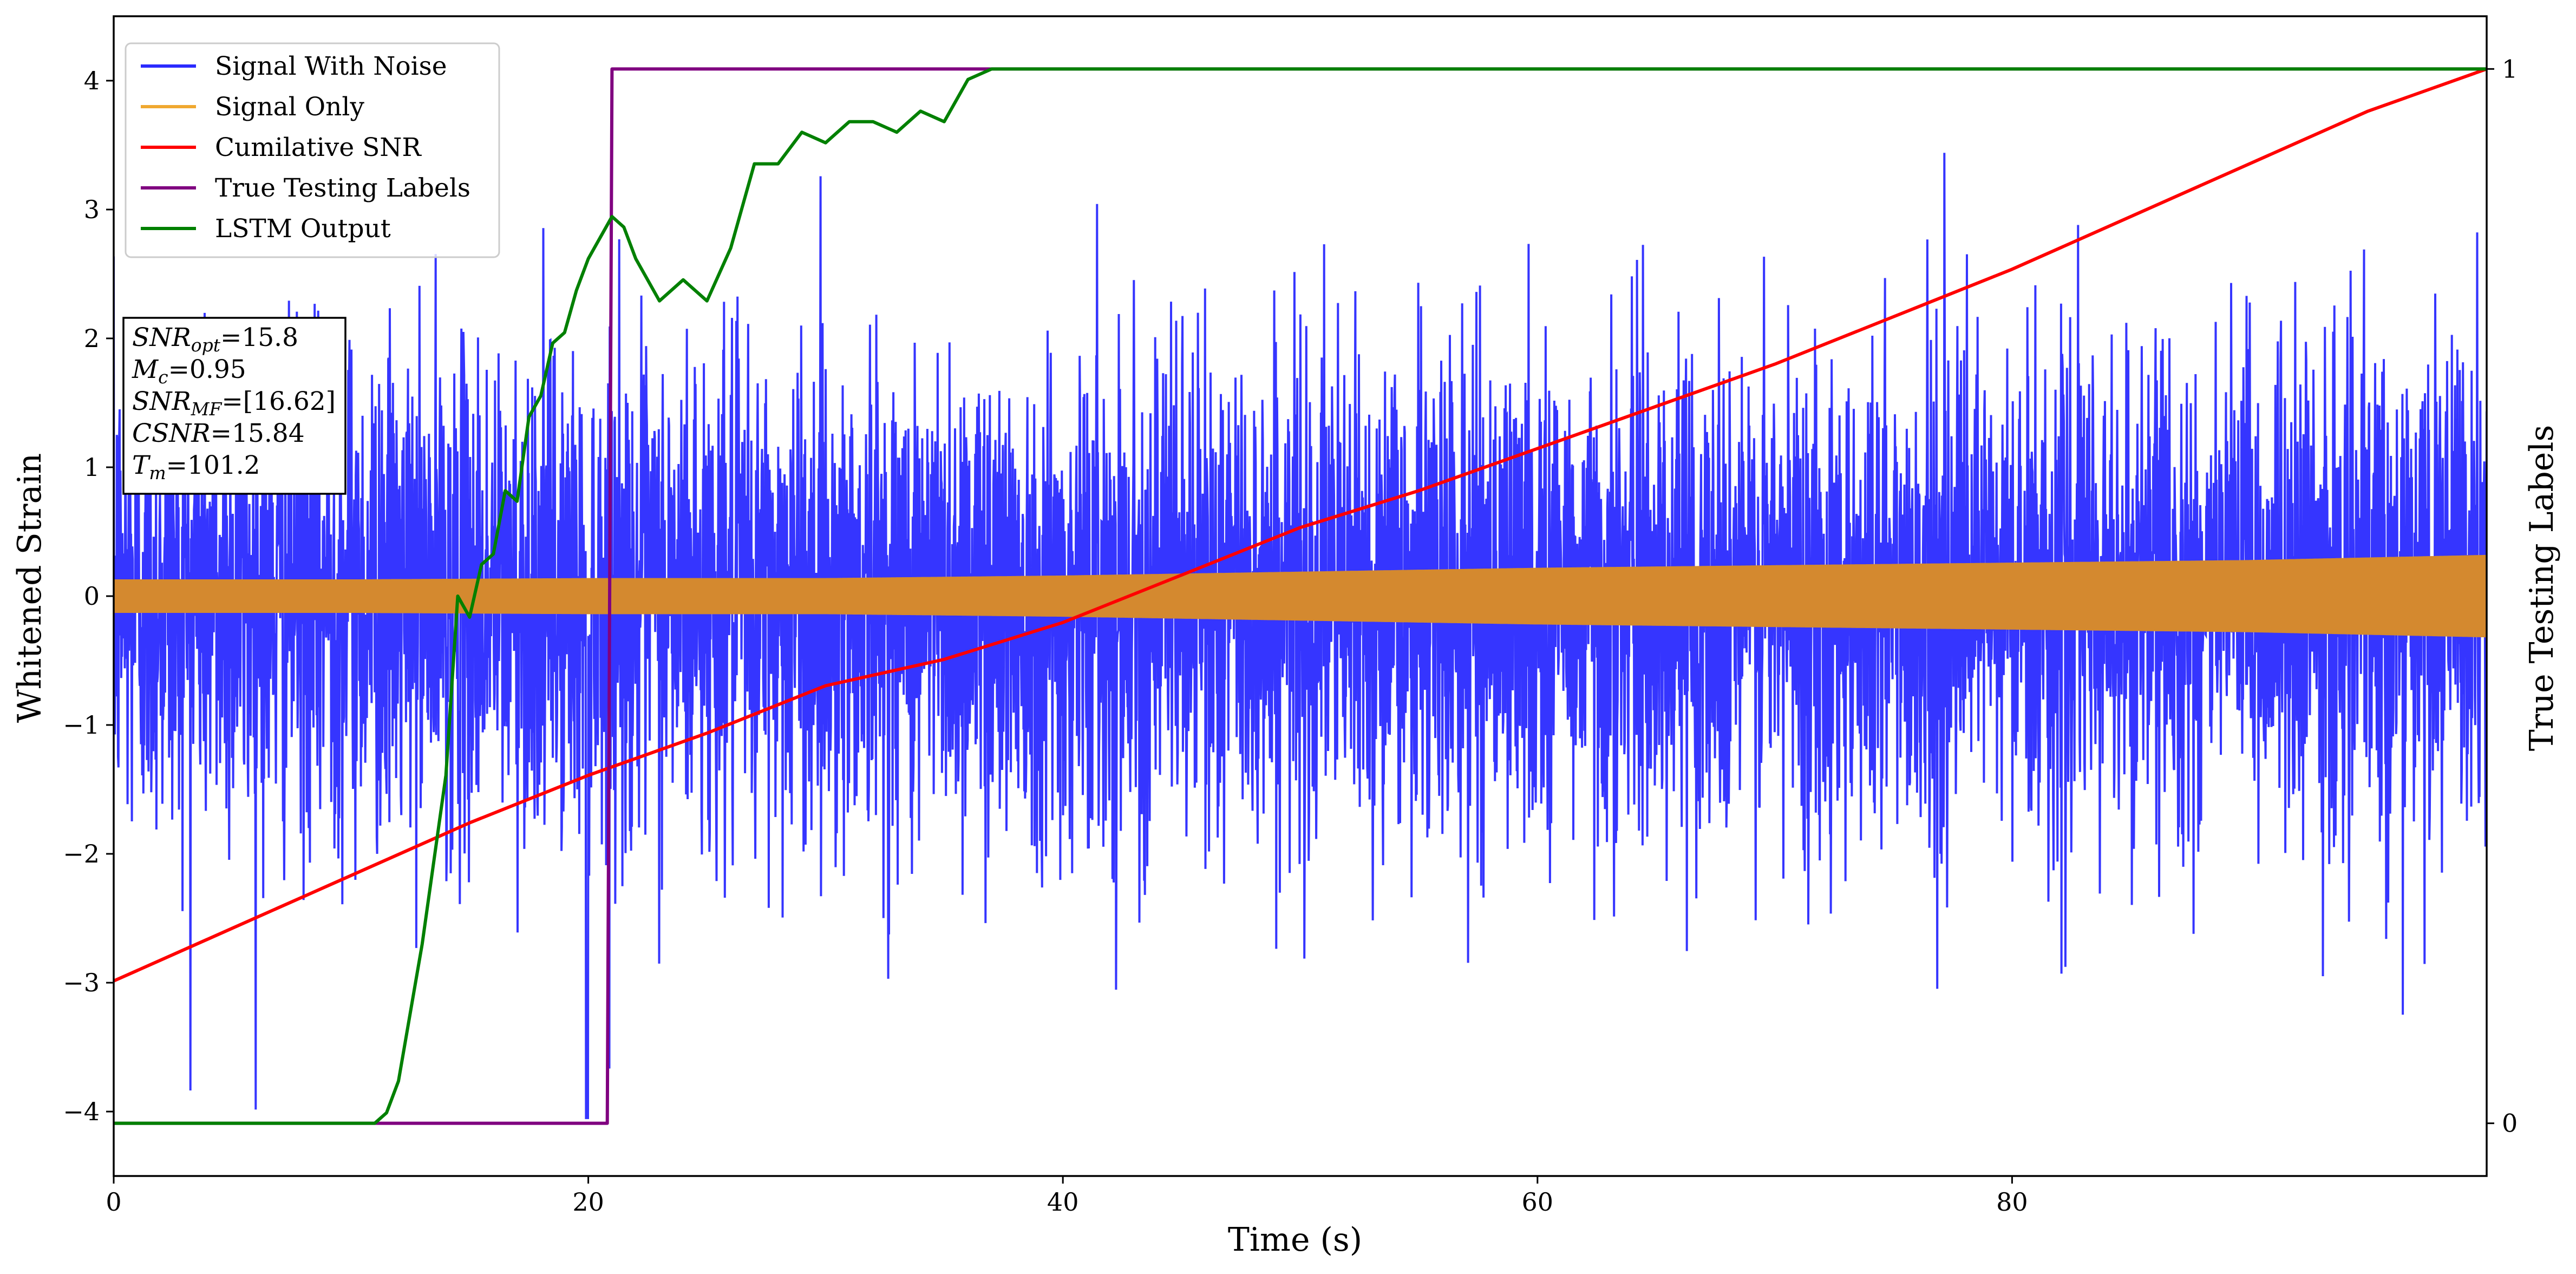  What do you see at coordinates (331, 66) in the screenshot?
I see `legend-label: Signal With Noise` at bounding box center [331, 66].